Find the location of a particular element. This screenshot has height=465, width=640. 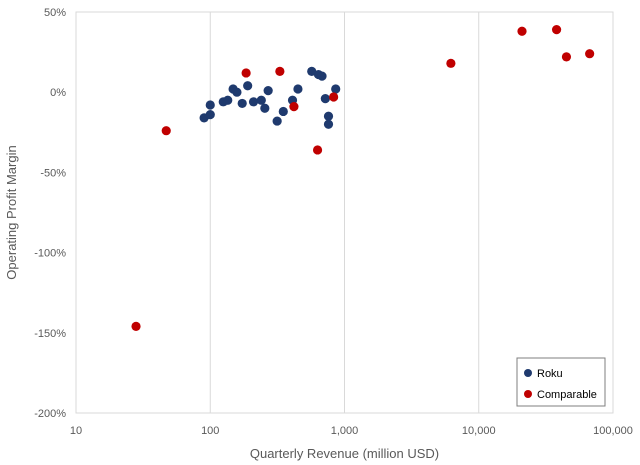

y-tick-label: 50% is located at coordinates (55, 13).